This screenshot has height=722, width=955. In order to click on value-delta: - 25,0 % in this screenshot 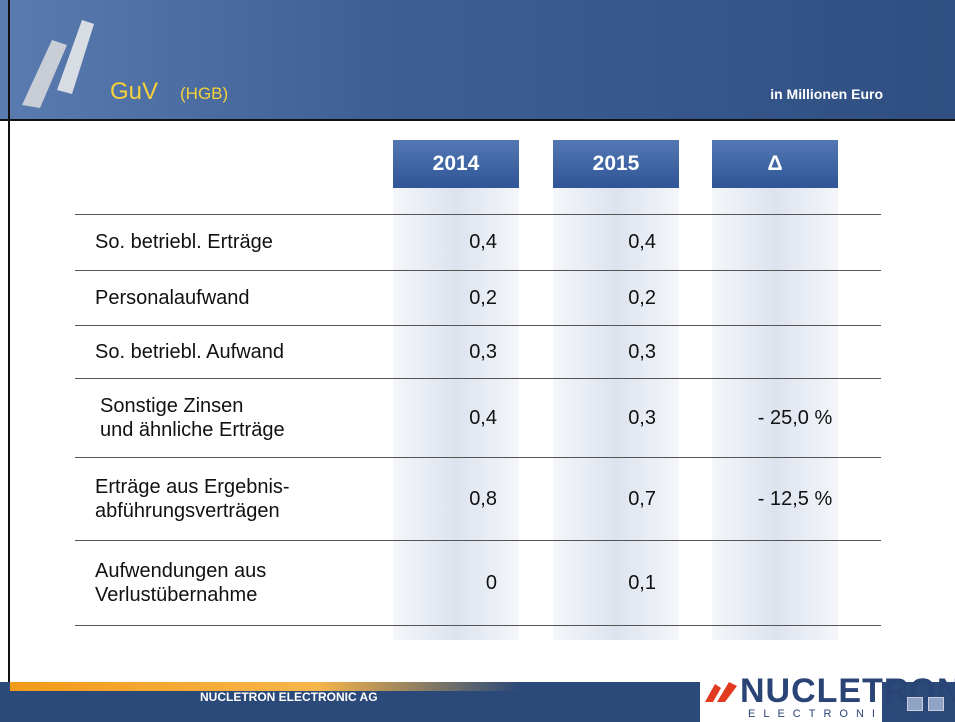, I will do `click(795, 417)`.